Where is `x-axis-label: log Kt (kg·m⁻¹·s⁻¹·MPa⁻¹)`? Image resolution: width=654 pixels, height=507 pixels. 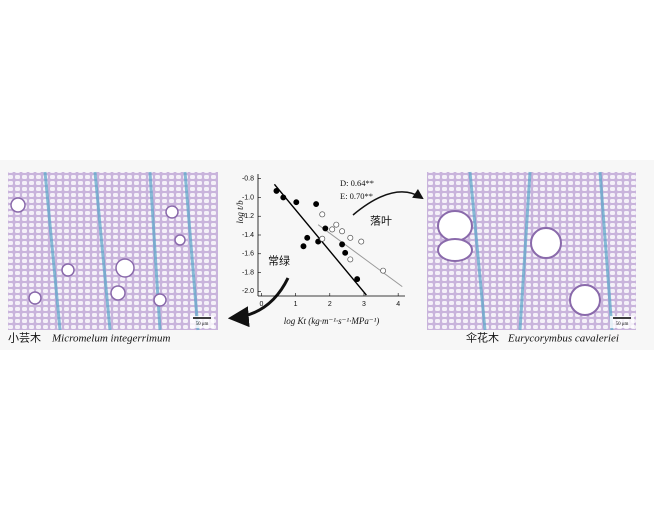 x-axis-label: log Kt (kg·m⁻¹·s⁻¹·MPa⁻¹) is located at coordinates (332, 321).